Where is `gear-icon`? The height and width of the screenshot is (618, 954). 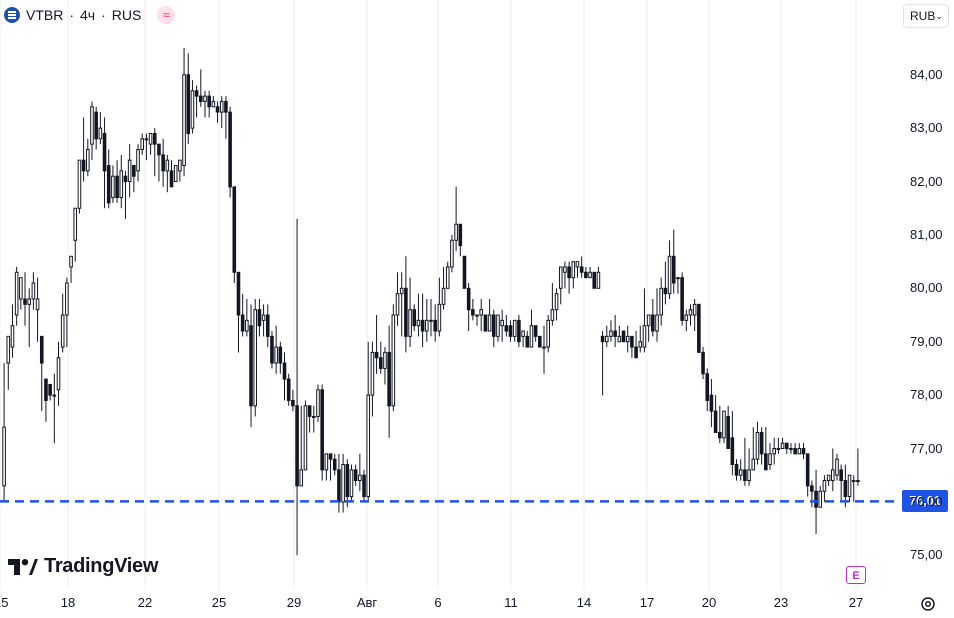 gear-icon is located at coordinates (928, 604).